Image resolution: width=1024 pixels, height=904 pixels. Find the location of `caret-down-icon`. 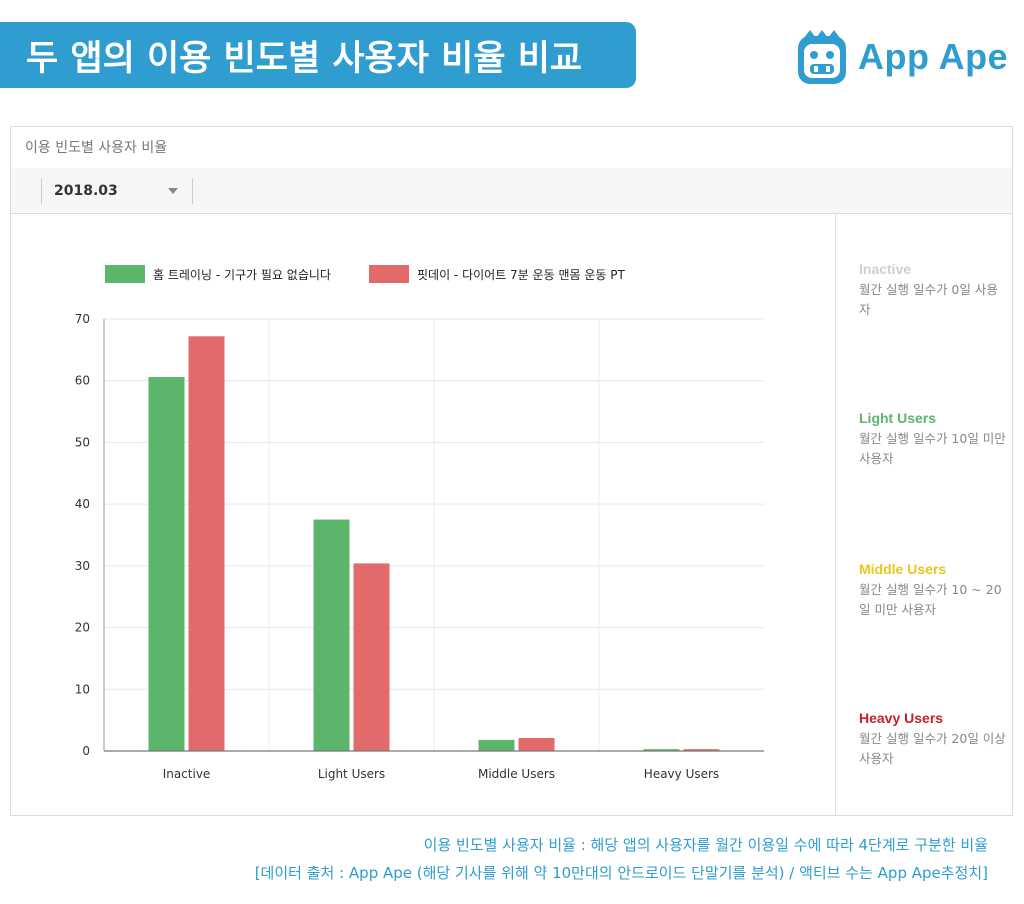

caret-down-icon is located at coordinates (173, 191).